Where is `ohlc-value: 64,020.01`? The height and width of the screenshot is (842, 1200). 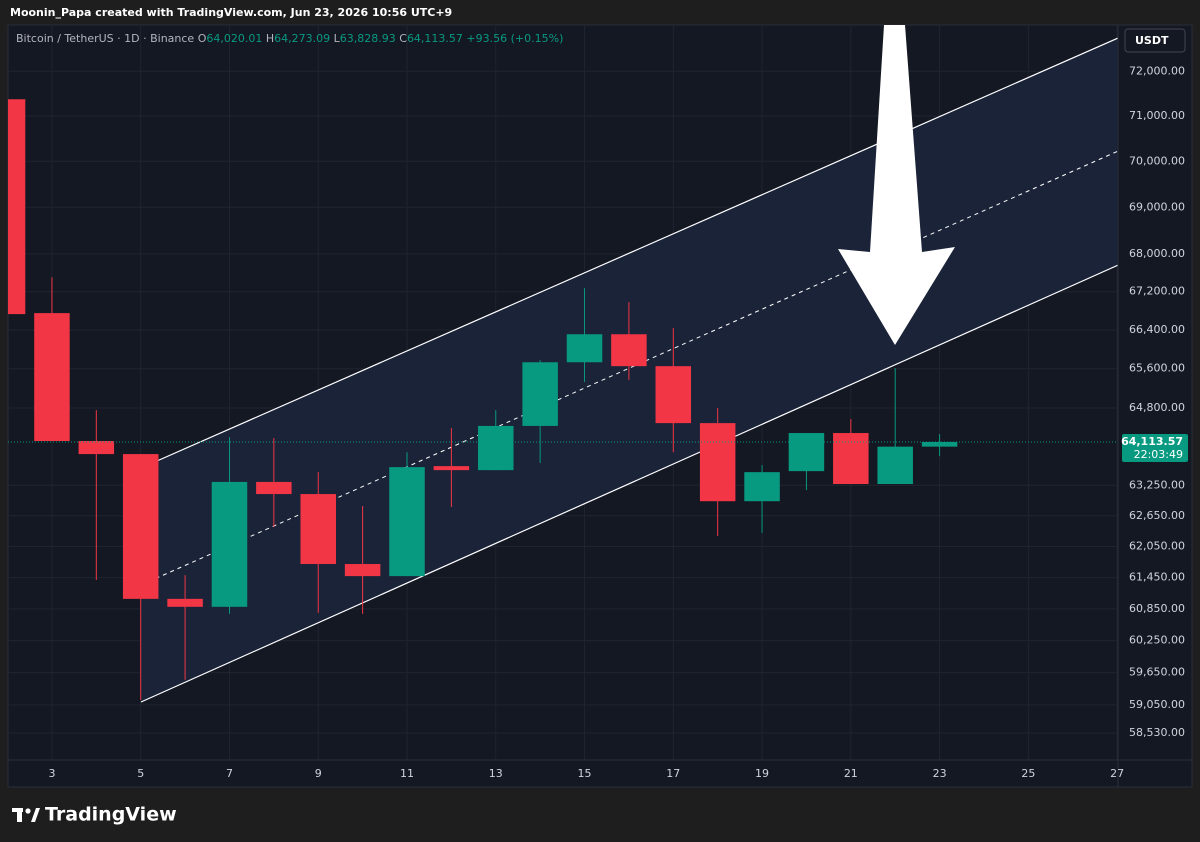
ohlc-value: 64,020.01 is located at coordinates (234, 38).